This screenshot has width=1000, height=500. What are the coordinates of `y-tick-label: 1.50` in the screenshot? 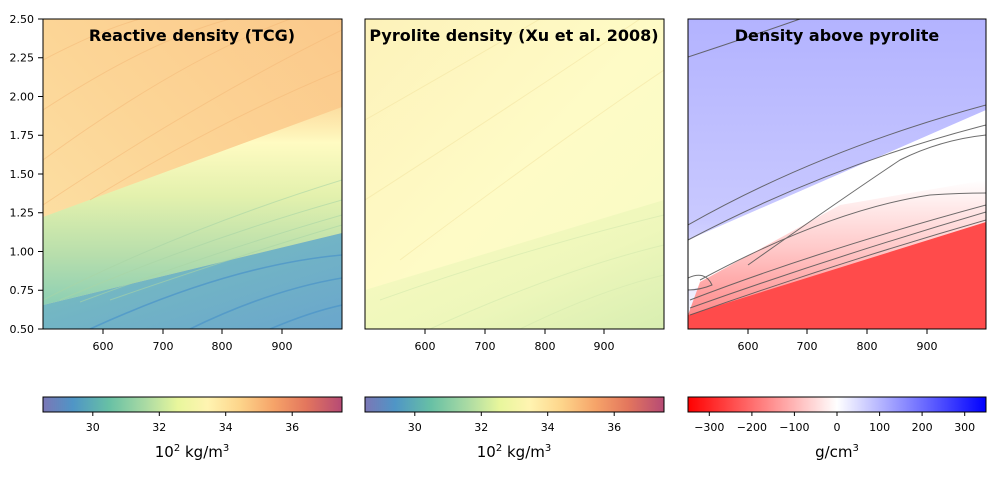 It's located at (22, 174).